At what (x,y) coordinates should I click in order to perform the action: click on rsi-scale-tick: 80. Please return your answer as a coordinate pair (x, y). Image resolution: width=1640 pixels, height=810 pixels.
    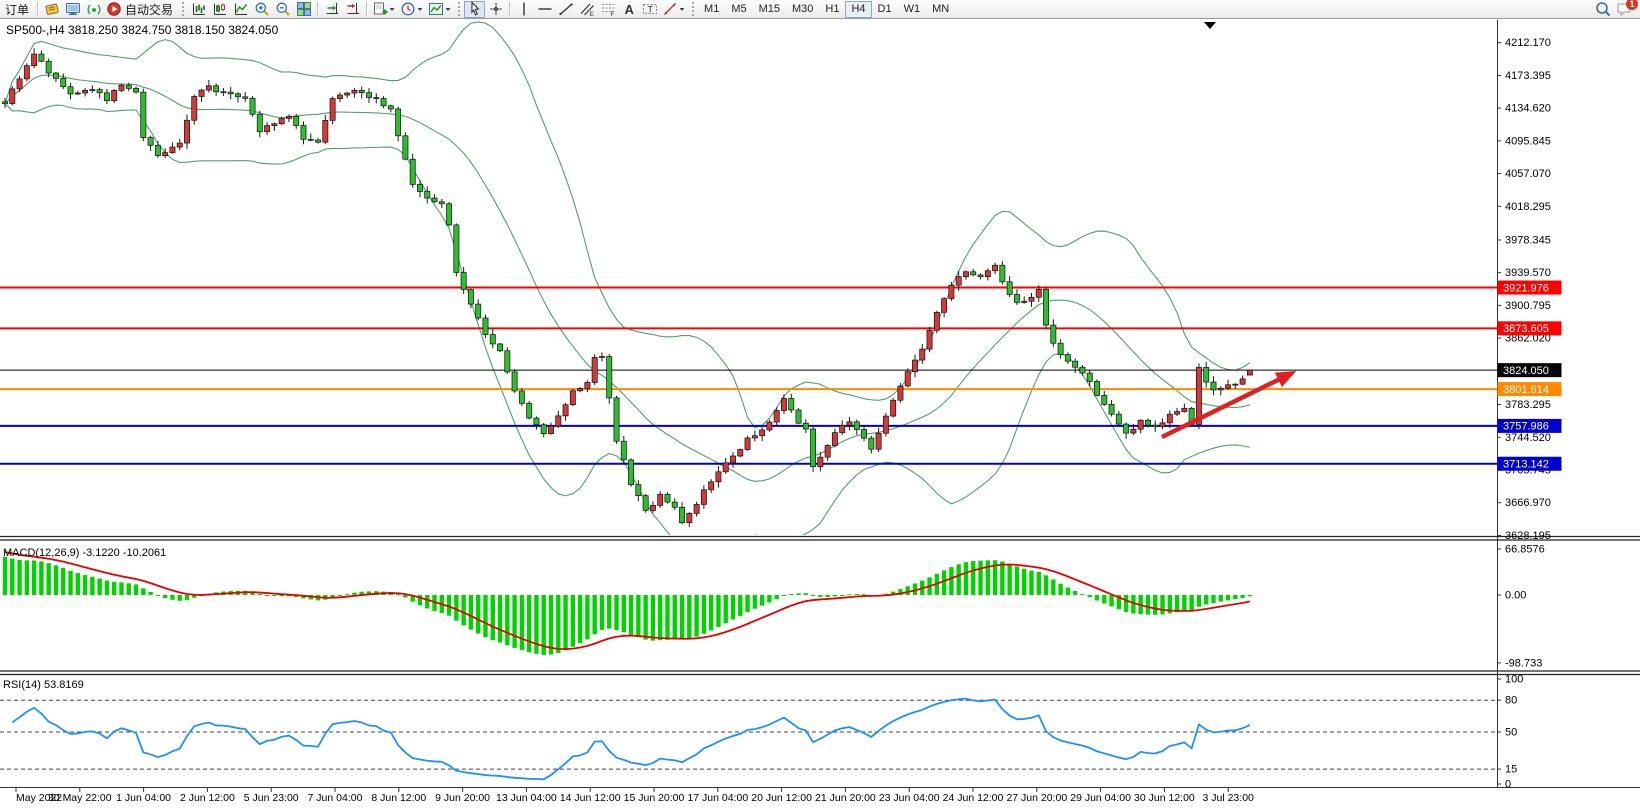
    Looking at the image, I should click on (1511, 701).